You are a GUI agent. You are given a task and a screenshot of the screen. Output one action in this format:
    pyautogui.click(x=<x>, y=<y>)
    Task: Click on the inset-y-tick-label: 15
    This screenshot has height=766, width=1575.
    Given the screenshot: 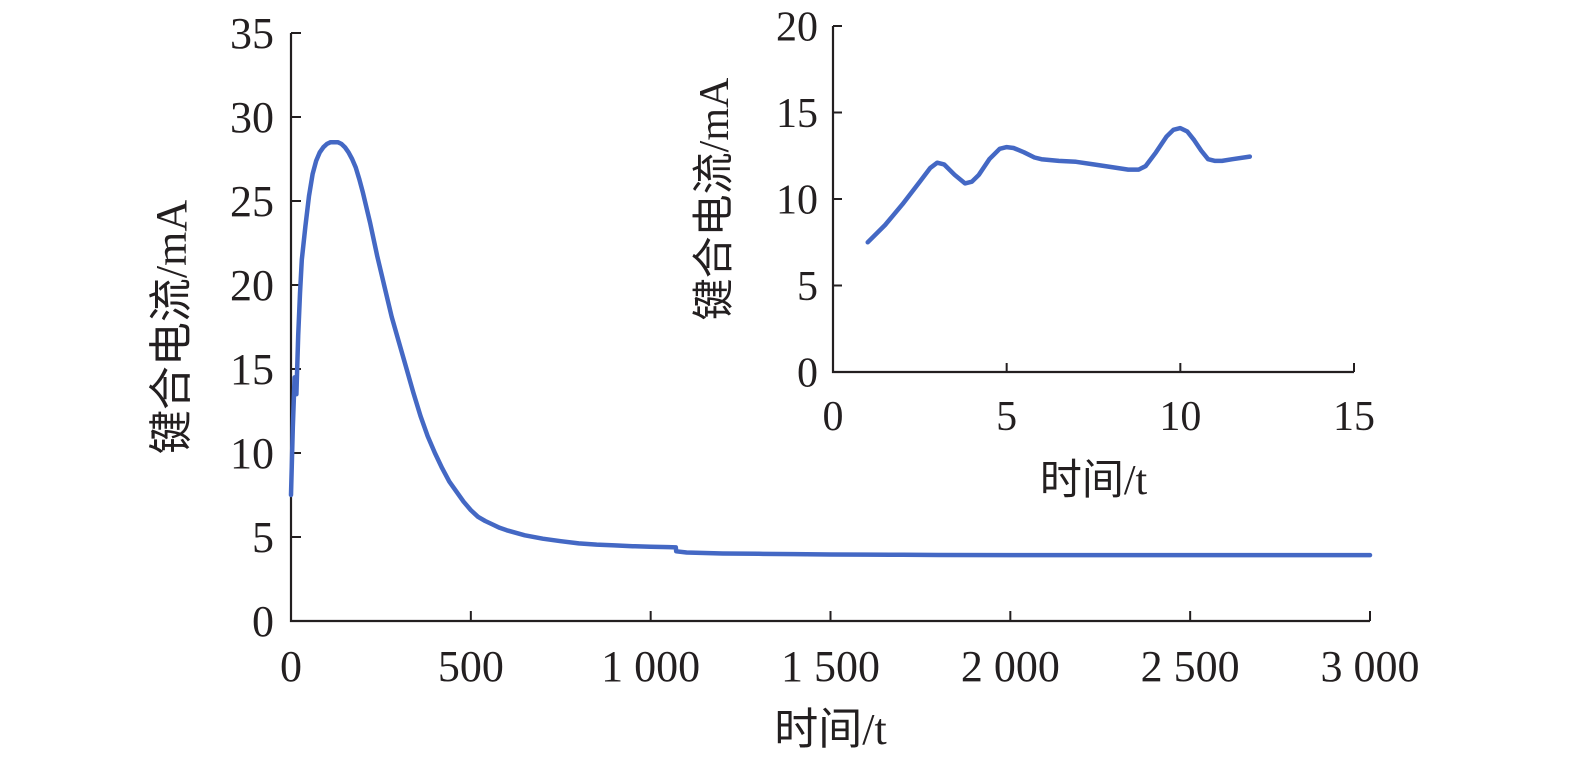 What is the action you would take?
    pyautogui.click(x=797, y=114)
    